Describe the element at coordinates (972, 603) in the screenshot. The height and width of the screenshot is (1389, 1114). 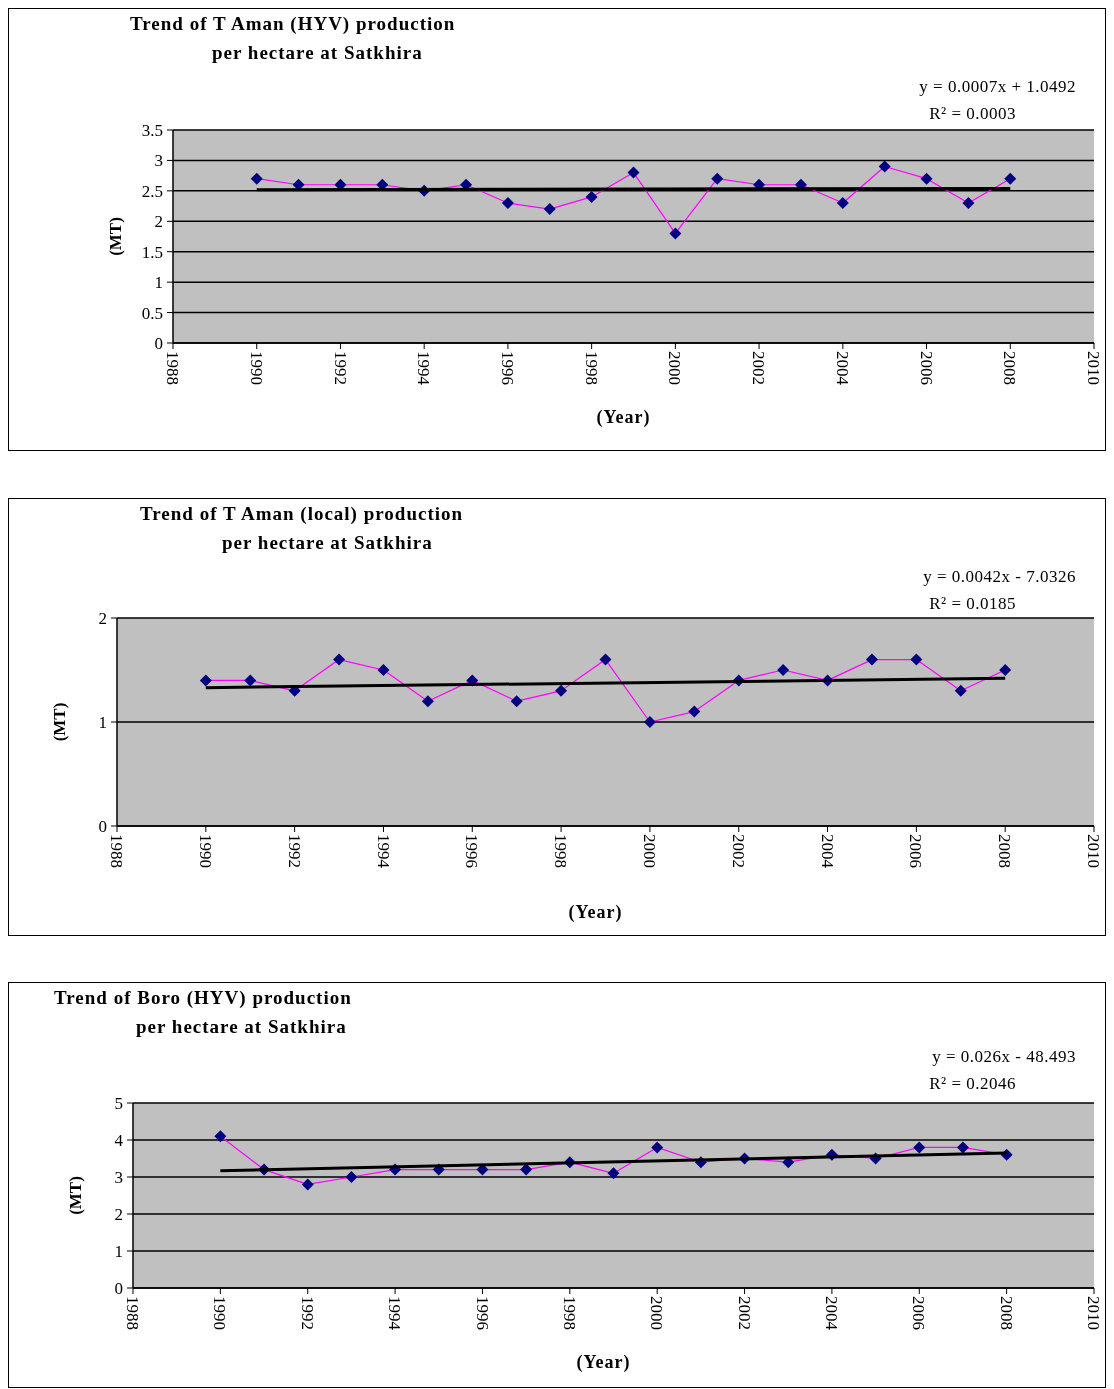
I see `text: R² = 0.0185` at that location.